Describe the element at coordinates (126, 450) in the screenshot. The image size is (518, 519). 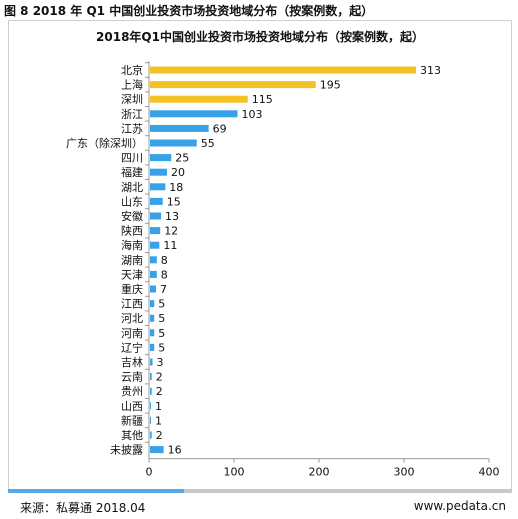
I see `category-label: 未披露` at that location.